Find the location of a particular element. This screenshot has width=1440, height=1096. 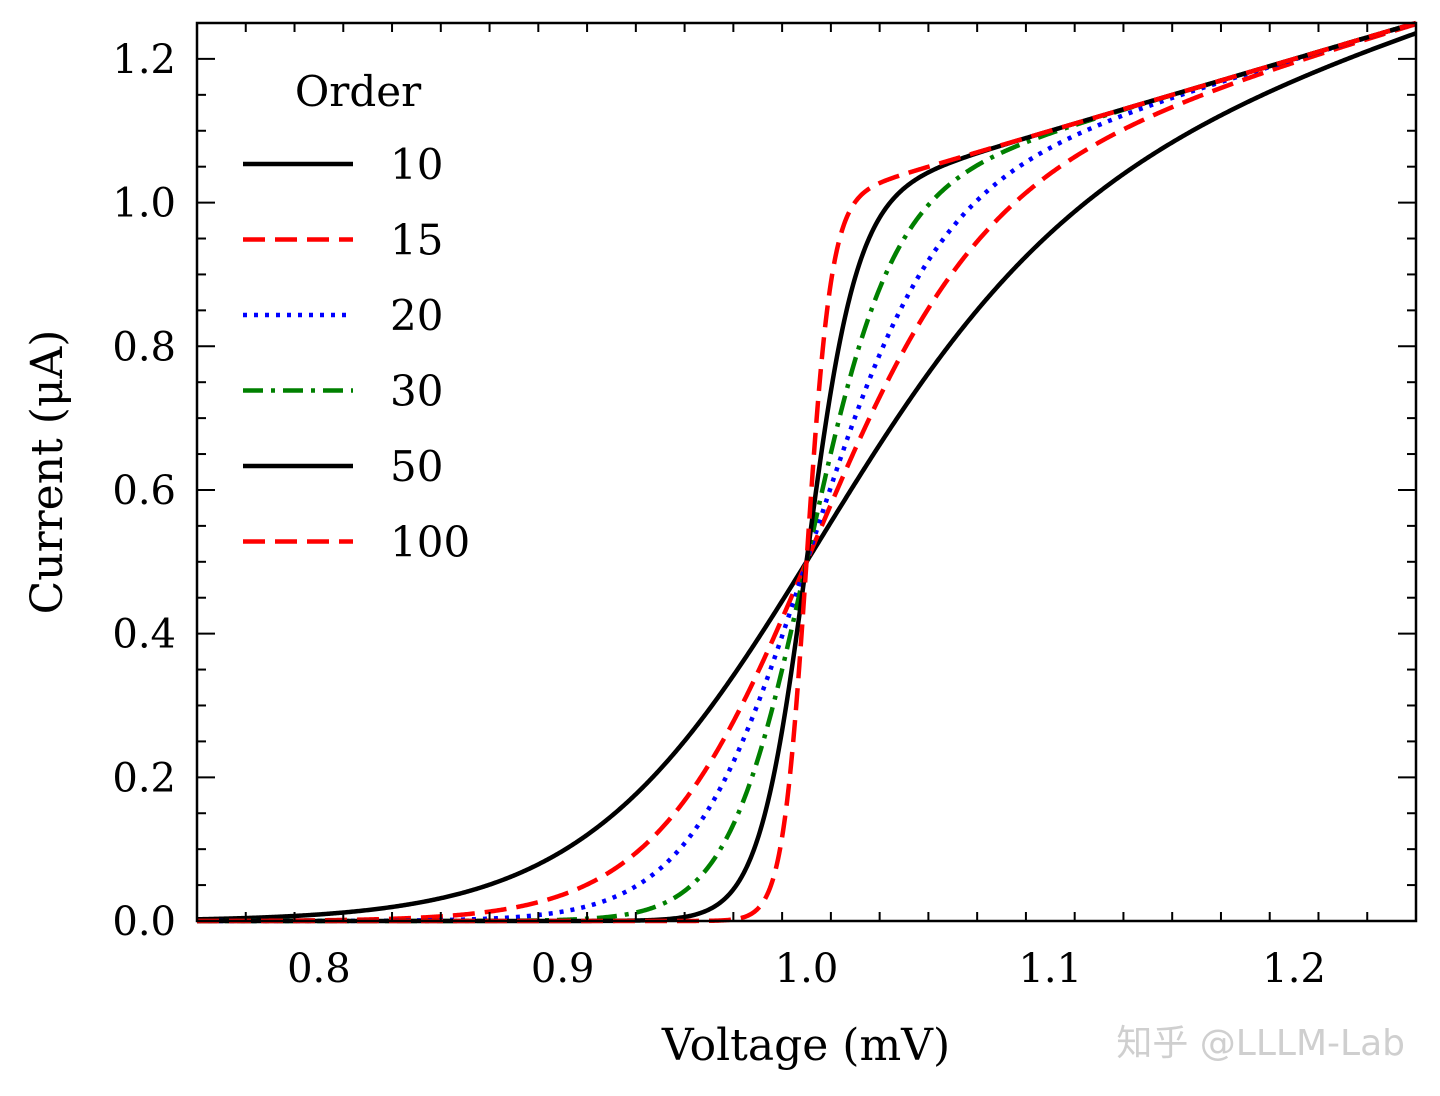

y-tick-label: 0.2 is located at coordinates (144, 778).